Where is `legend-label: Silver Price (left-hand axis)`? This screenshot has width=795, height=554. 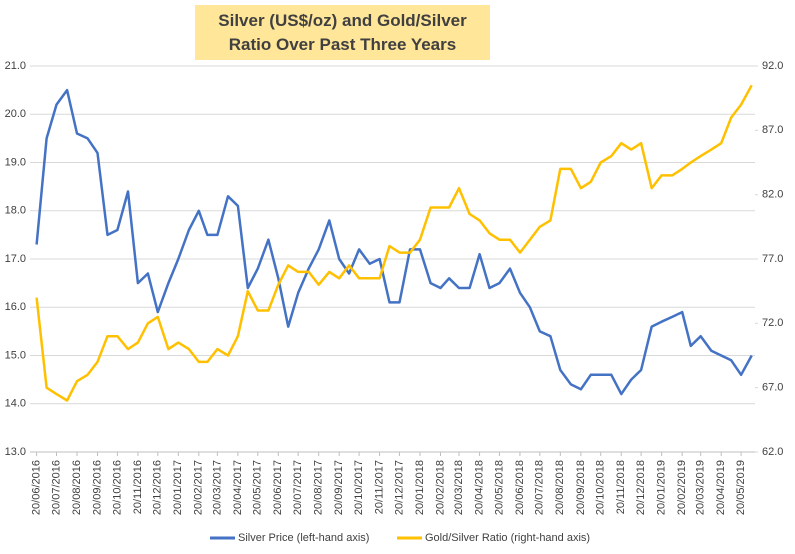
legend-label: Silver Price (left-hand axis) is located at coordinates (303, 538).